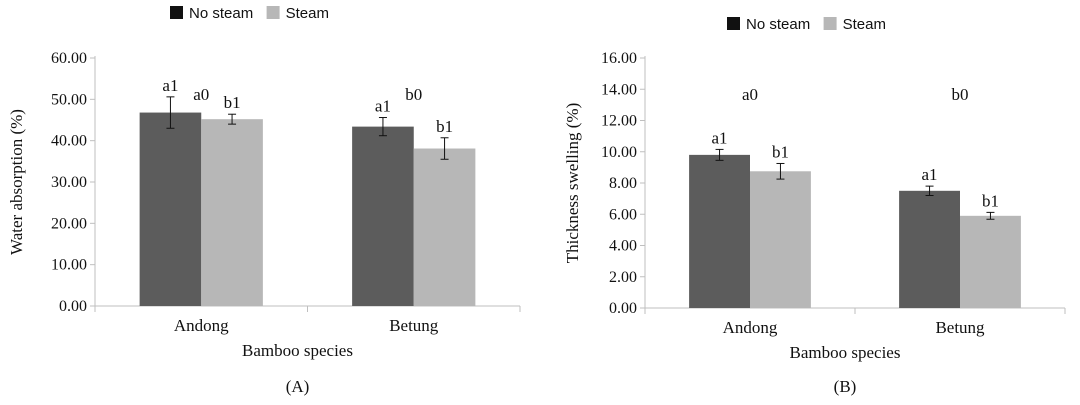 The image size is (1080, 405). I want to click on legend-1: No steam Steam, so click(249, 13).